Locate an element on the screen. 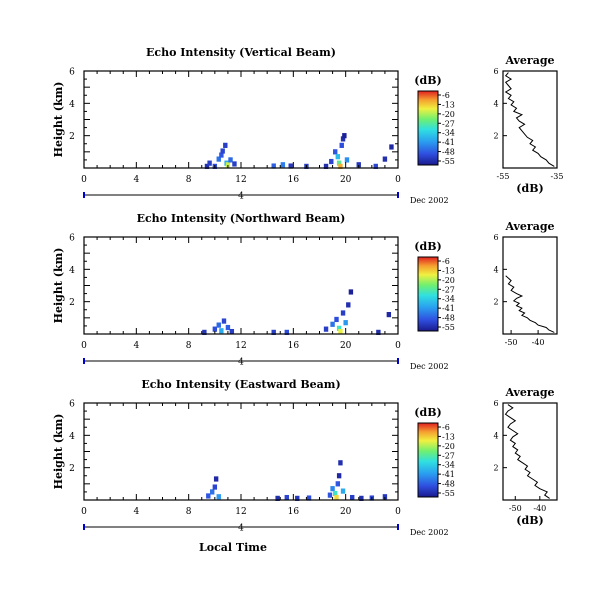  profile-line is located at coordinates (529, 119).